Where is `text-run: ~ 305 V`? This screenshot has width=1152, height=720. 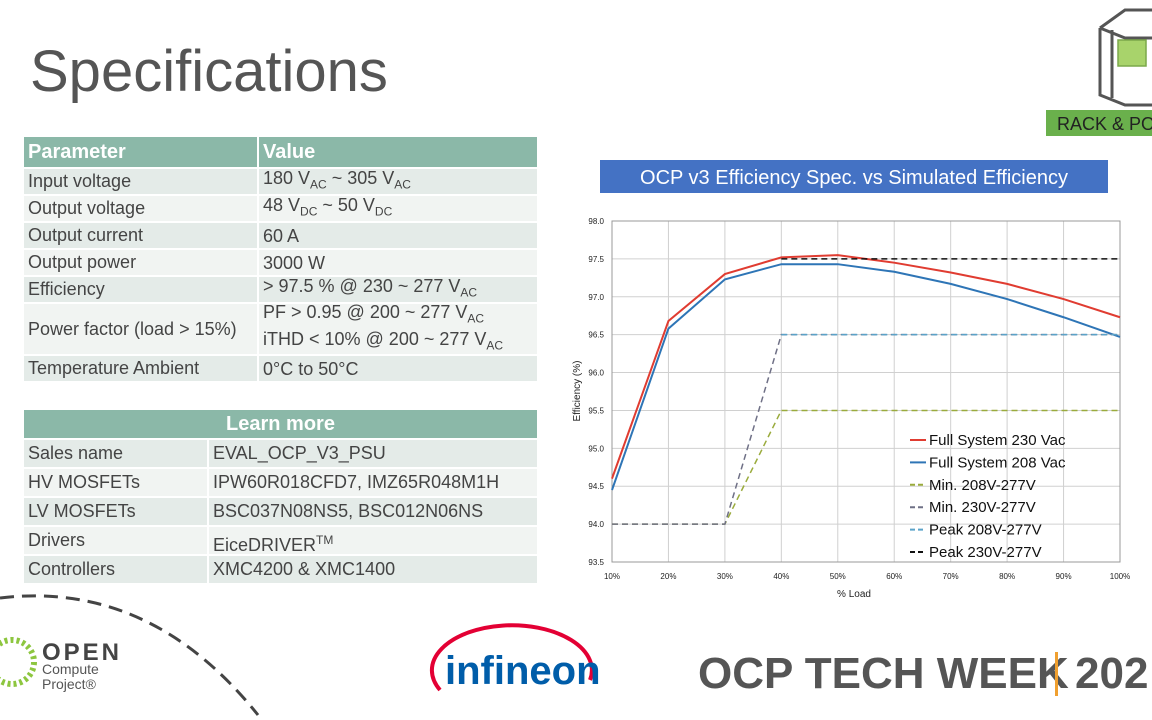 text-run: ~ 305 V is located at coordinates (360, 178).